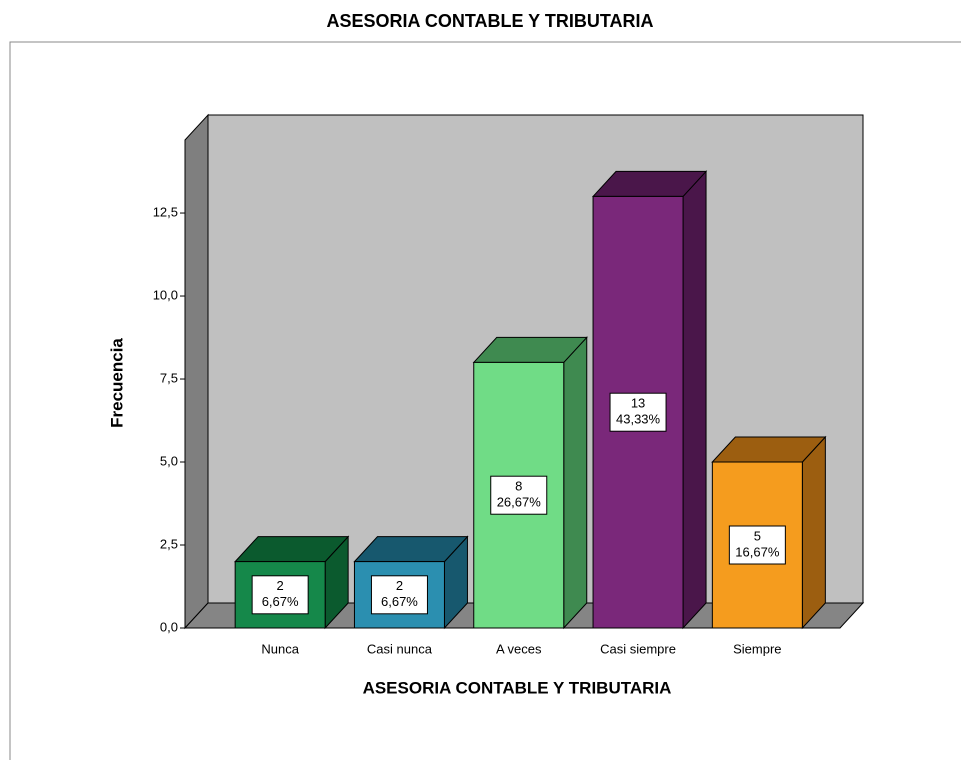 This screenshot has width=961, height=760. Describe the element at coordinates (165, 294) in the screenshot. I see `y-tick-label: 10,0` at that location.